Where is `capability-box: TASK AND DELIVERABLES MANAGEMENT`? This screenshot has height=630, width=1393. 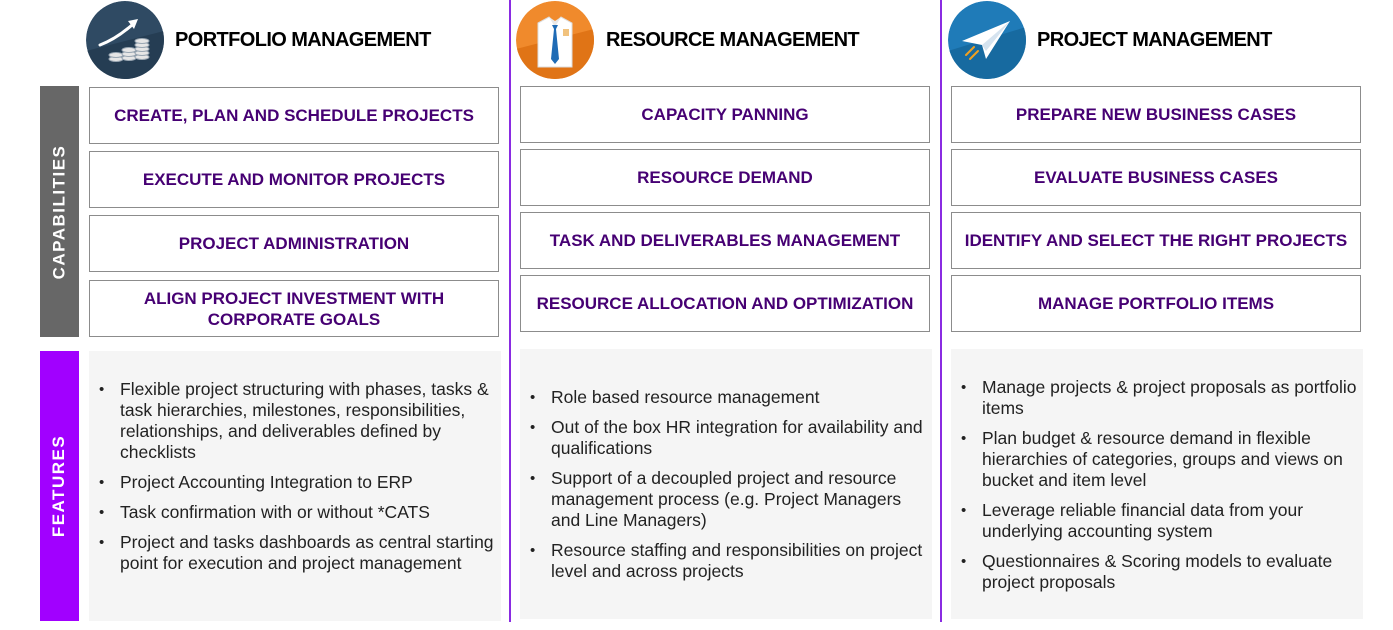 capability-box: TASK AND DELIVERABLES MANAGEMENT is located at coordinates (725, 240).